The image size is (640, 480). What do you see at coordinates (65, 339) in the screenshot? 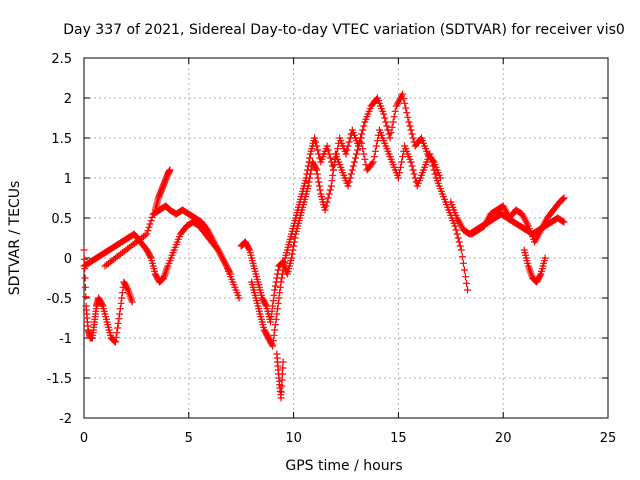
I see `y-tick-label: -1` at bounding box center [65, 339].